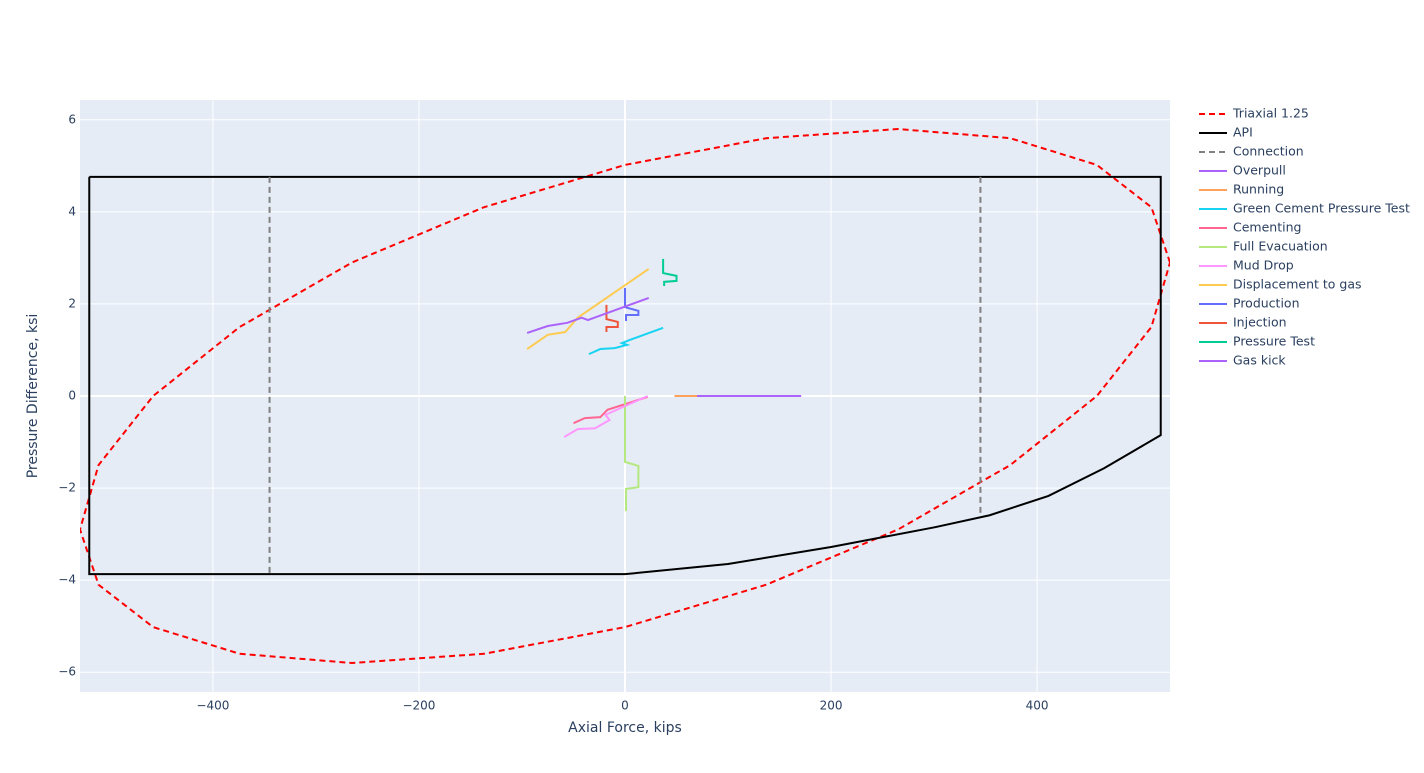  I want to click on y-tick-label: −2, so click(67, 488).